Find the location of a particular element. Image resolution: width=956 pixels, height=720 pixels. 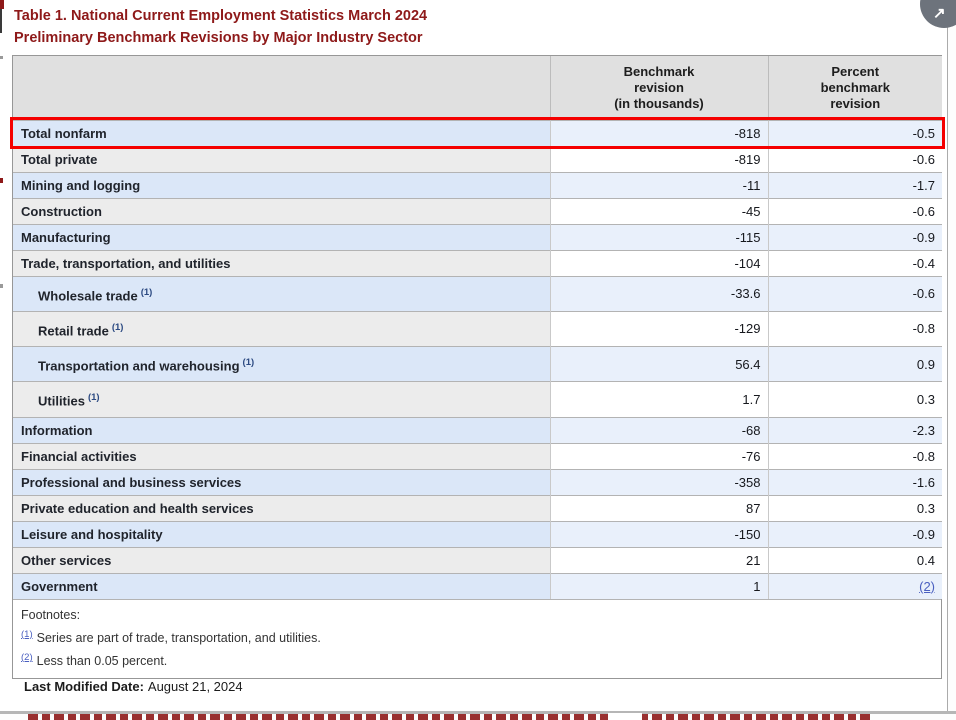

footnote-marker-link: (2) is located at coordinates (27, 657).